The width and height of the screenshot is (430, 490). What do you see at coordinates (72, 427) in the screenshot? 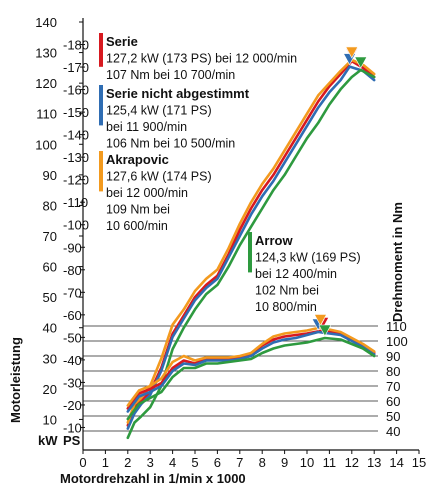
I see `ps-tick-label: -10` at bounding box center [72, 427].